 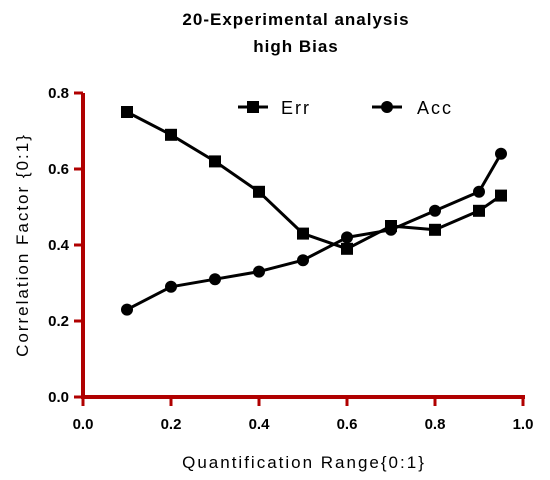 I want to click on legend-label-err: Err, so click(x=296, y=108).